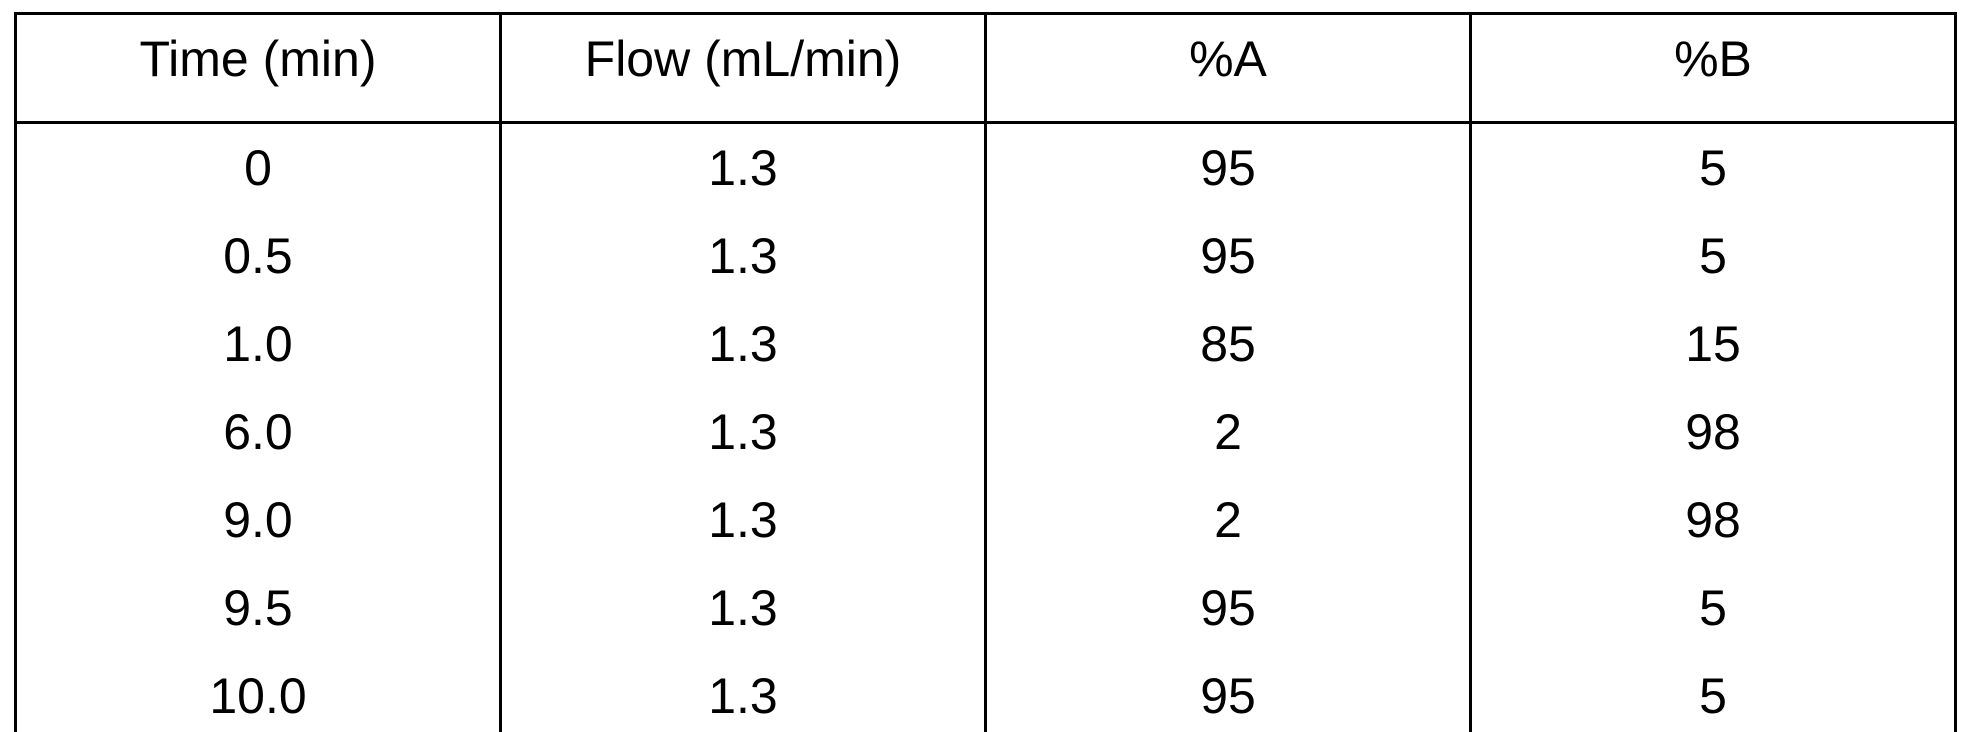 Image resolution: width=1971 pixels, height=732 pixels. Describe the element at coordinates (258, 344) in the screenshot. I see `cell-time: 1.0` at that location.